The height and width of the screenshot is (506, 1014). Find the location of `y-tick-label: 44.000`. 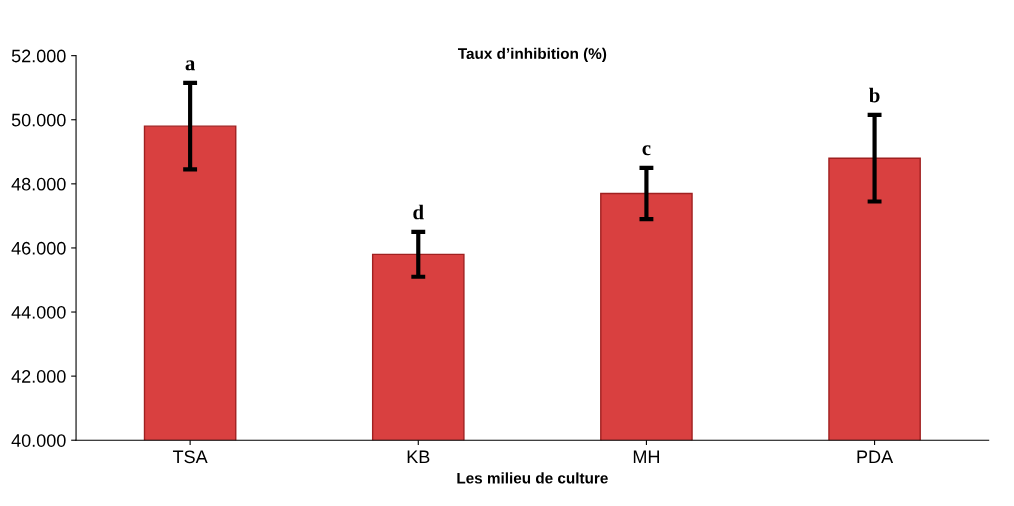

y-tick-label: 44.000 is located at coordinates (38, 312).